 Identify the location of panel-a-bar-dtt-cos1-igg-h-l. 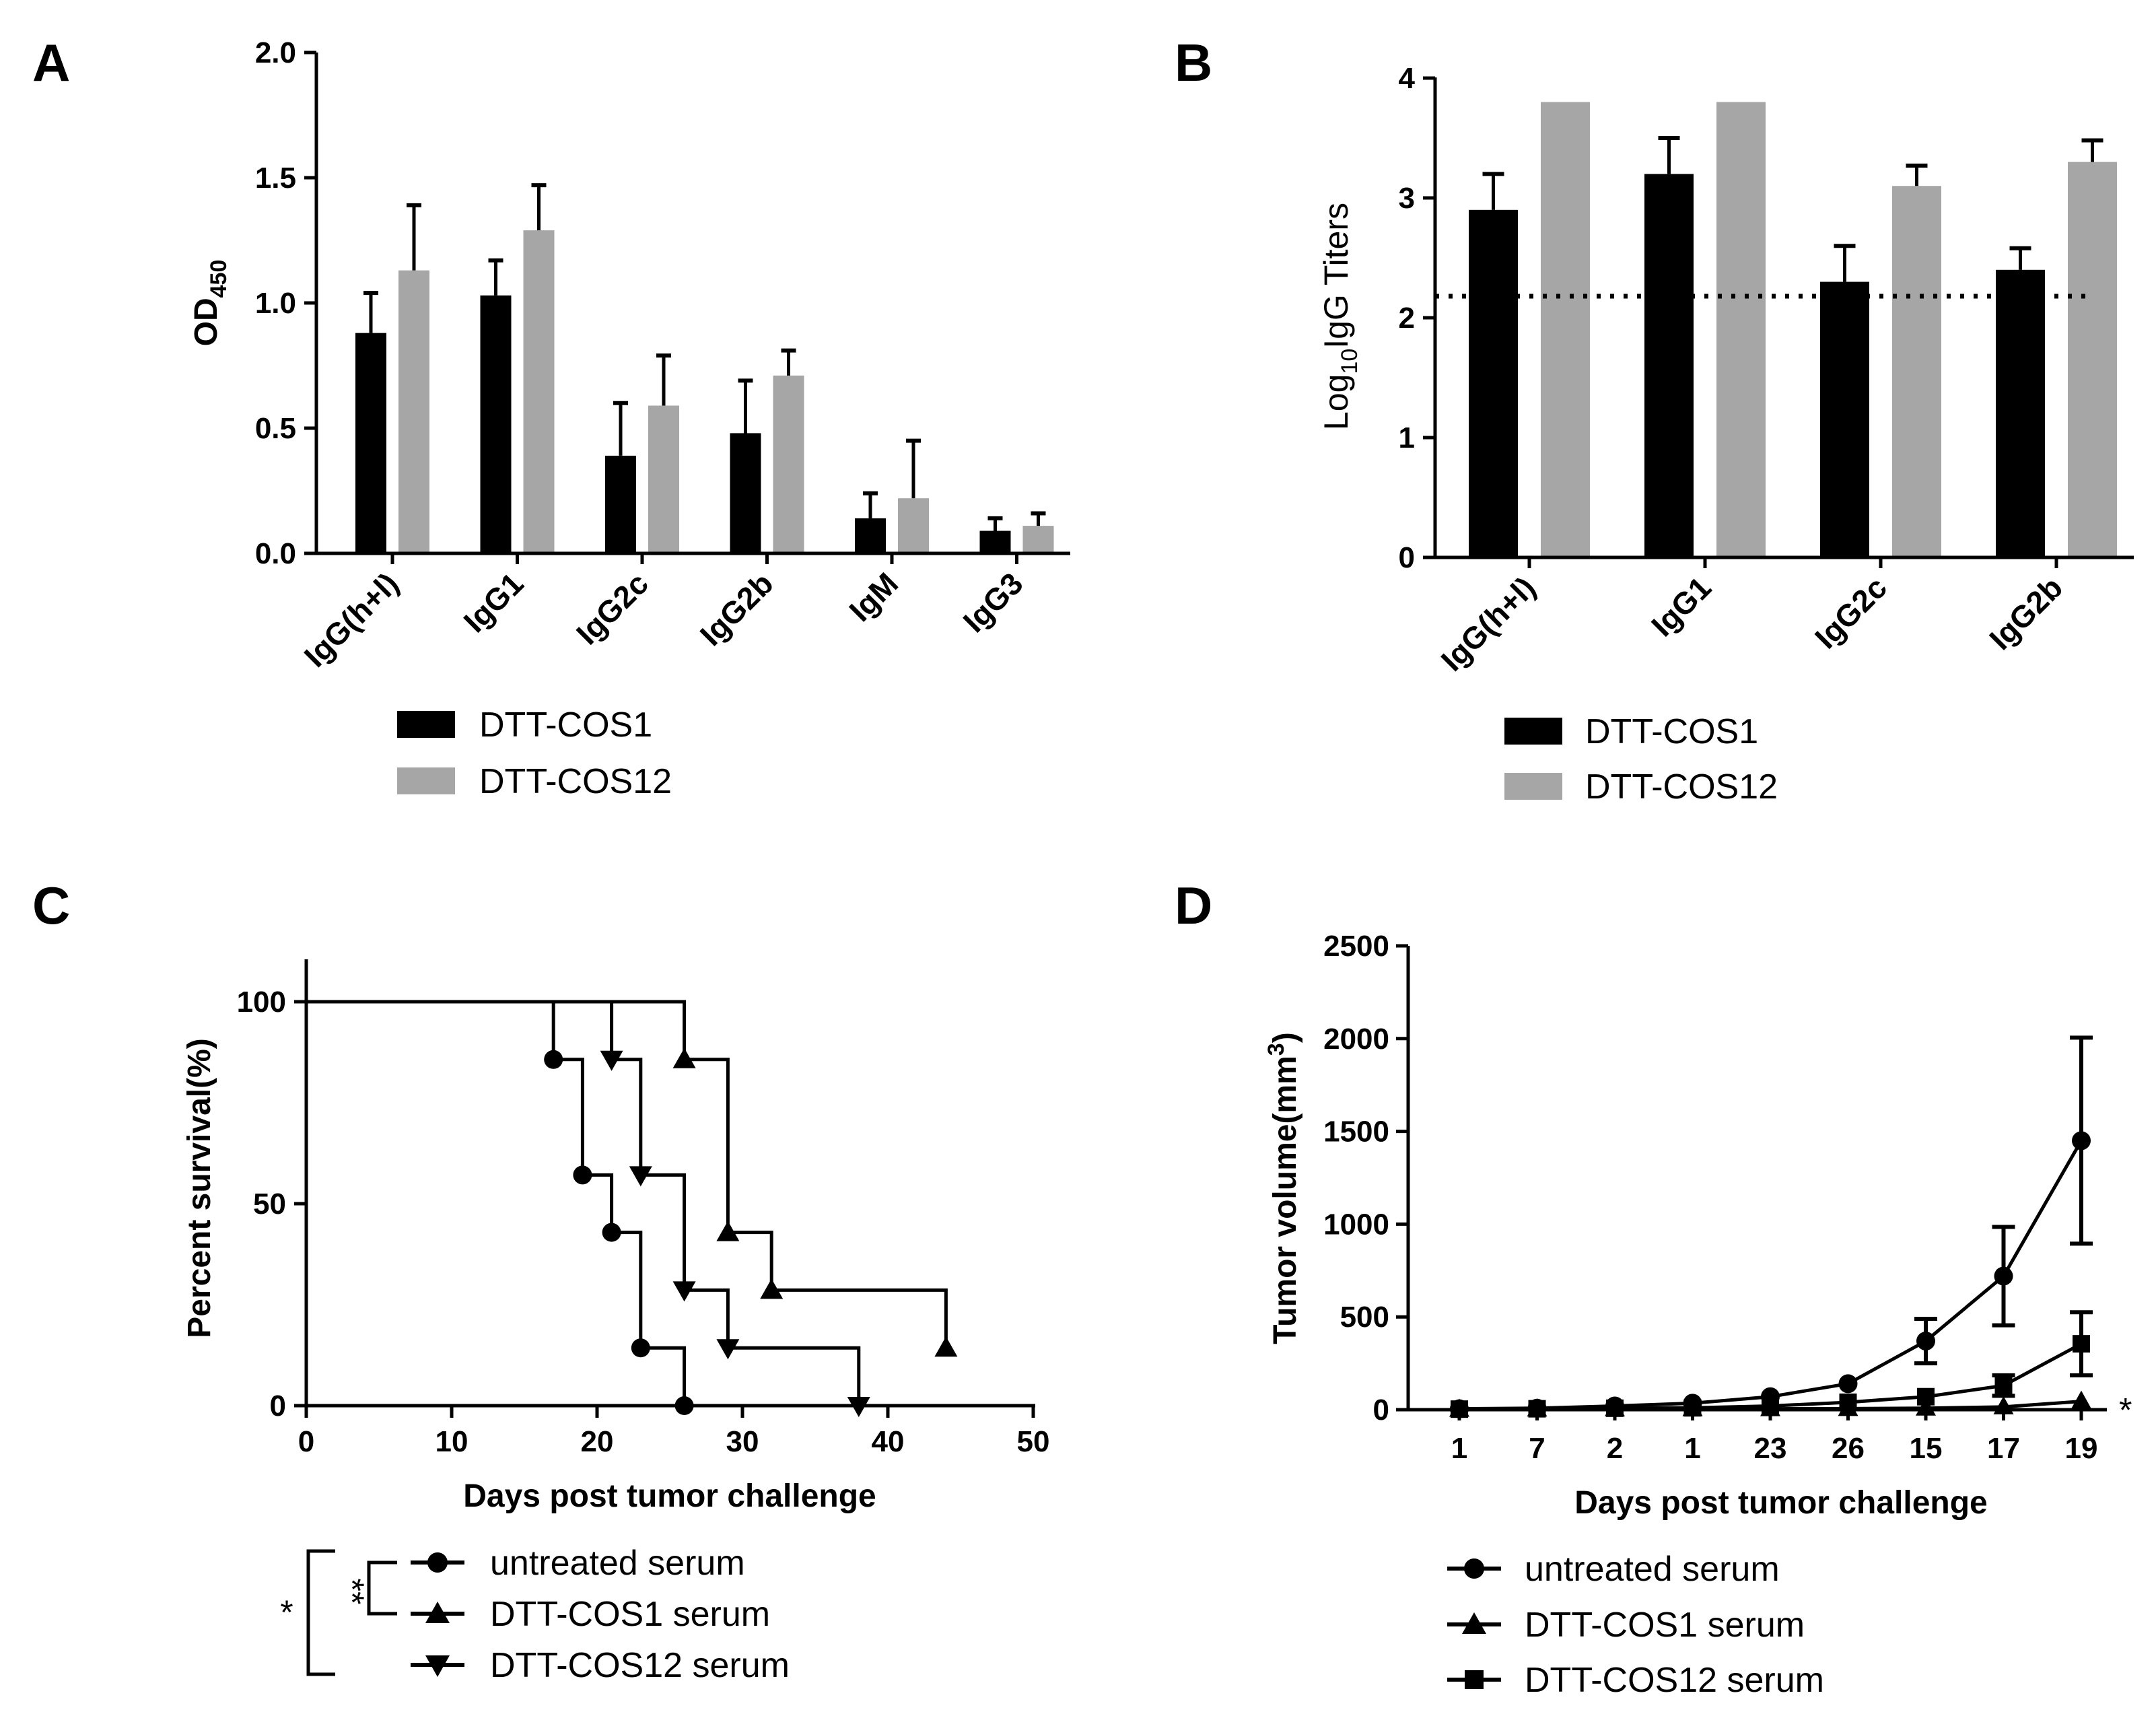
(370, 443).